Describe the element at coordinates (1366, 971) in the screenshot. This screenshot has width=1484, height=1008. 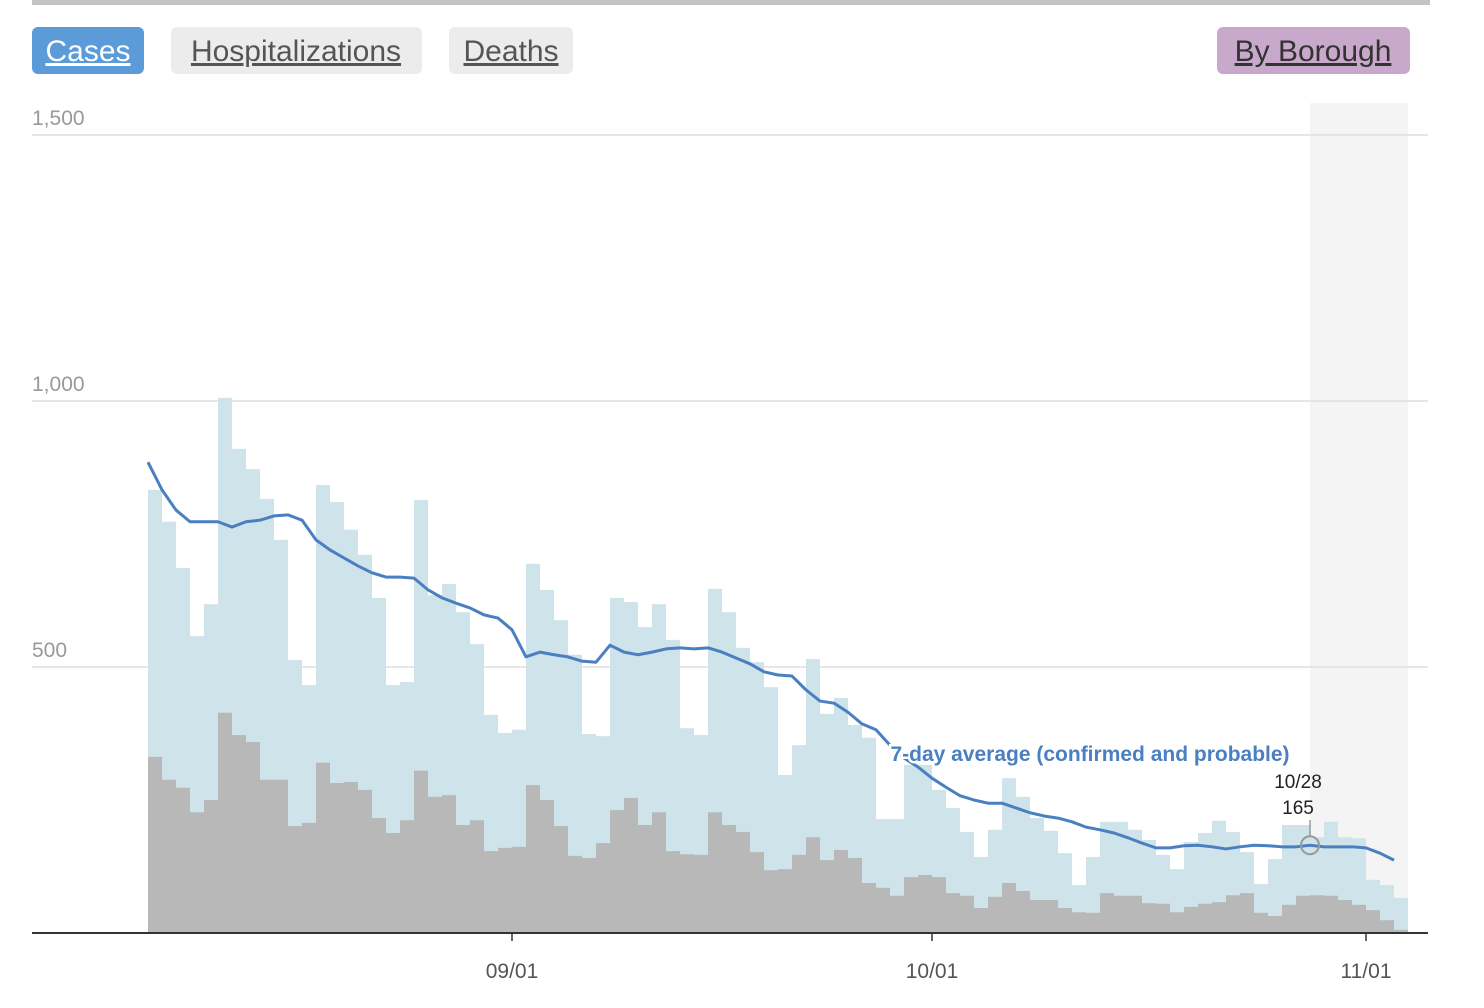
I see `x-tick-label: 11/01` at that location.